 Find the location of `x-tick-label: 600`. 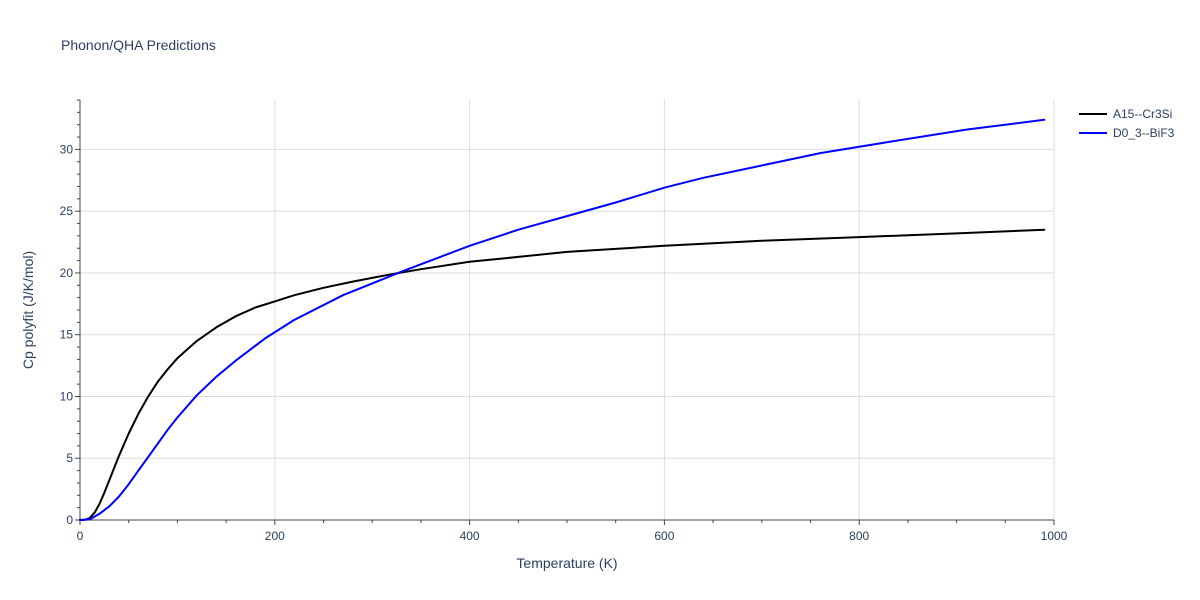

x-tick-label: 600 is located at coordinates (664, 536).